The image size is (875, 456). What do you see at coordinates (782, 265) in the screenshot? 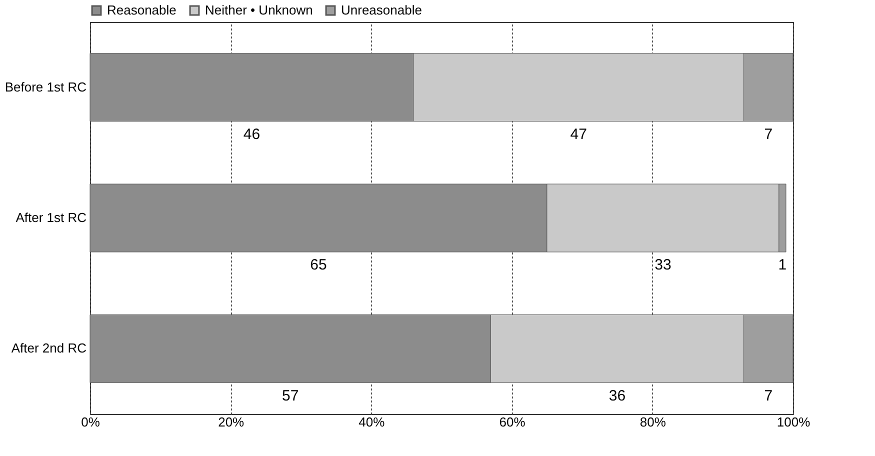
I see `data-label: 1` at bounding box center [782, 265].